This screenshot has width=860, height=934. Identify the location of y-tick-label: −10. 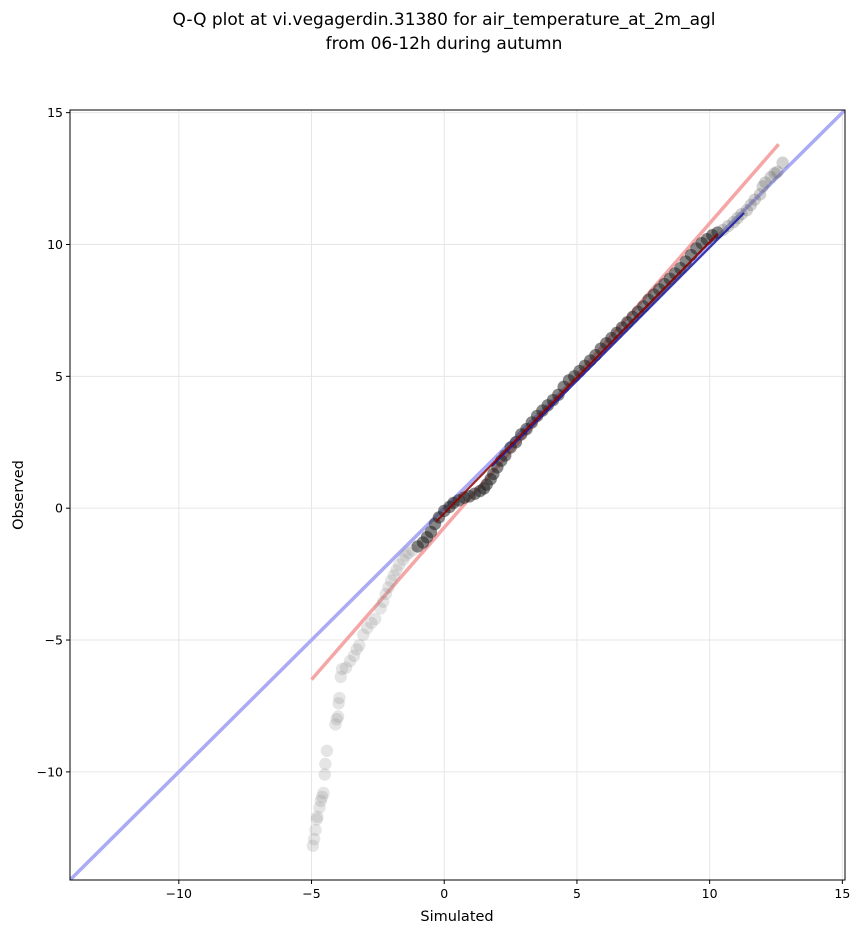
(50, 771).